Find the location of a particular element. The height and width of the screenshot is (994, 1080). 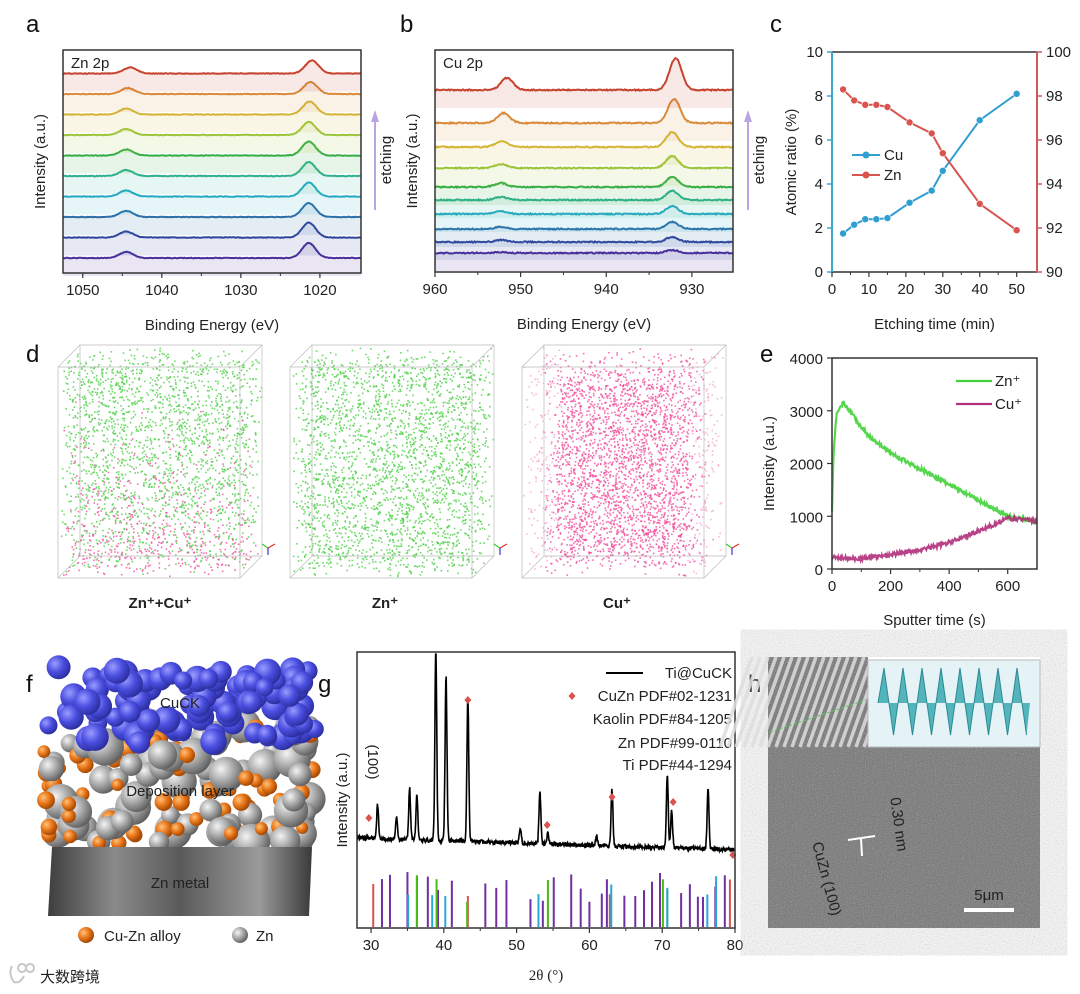

data-point-zn is located at coordinates (909, 122).